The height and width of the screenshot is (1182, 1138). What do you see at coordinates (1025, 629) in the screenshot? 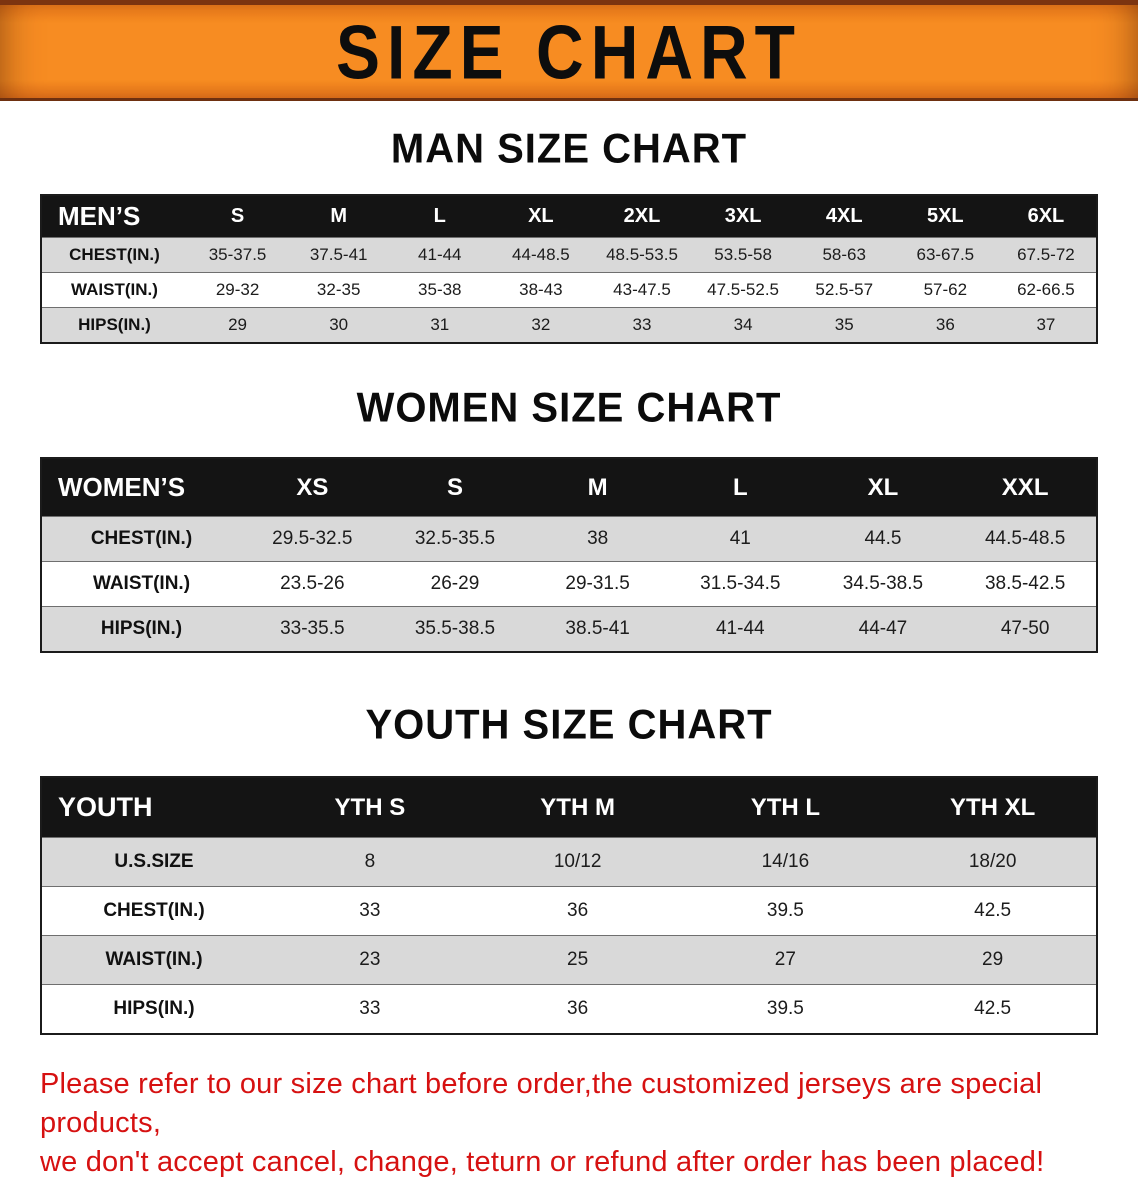
I see `size-value-cell: 47-50` at bounding box center [1025, 629].